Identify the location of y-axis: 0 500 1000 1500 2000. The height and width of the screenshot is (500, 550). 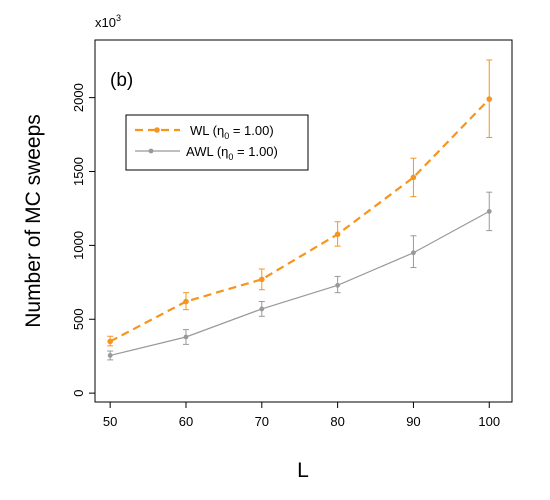
(83, 240).